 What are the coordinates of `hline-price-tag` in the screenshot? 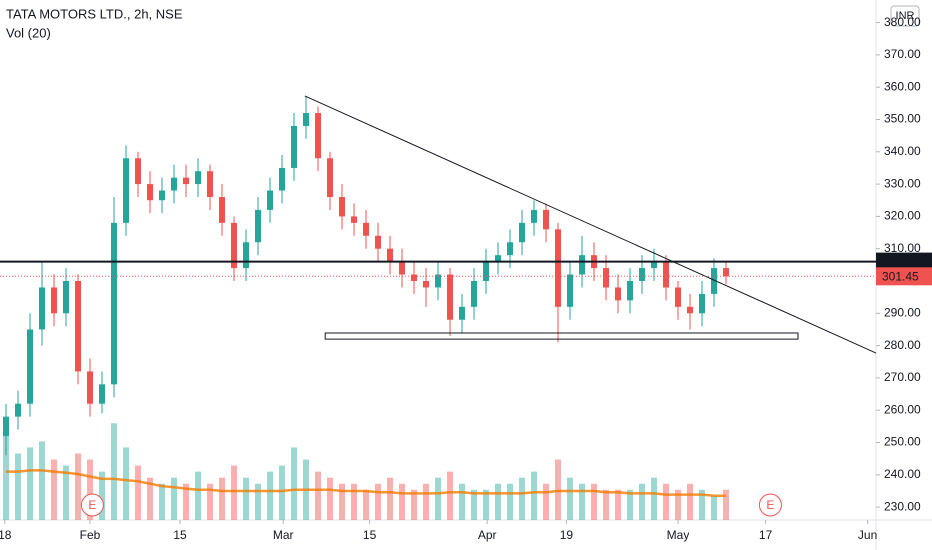 It's located at (904, 261).